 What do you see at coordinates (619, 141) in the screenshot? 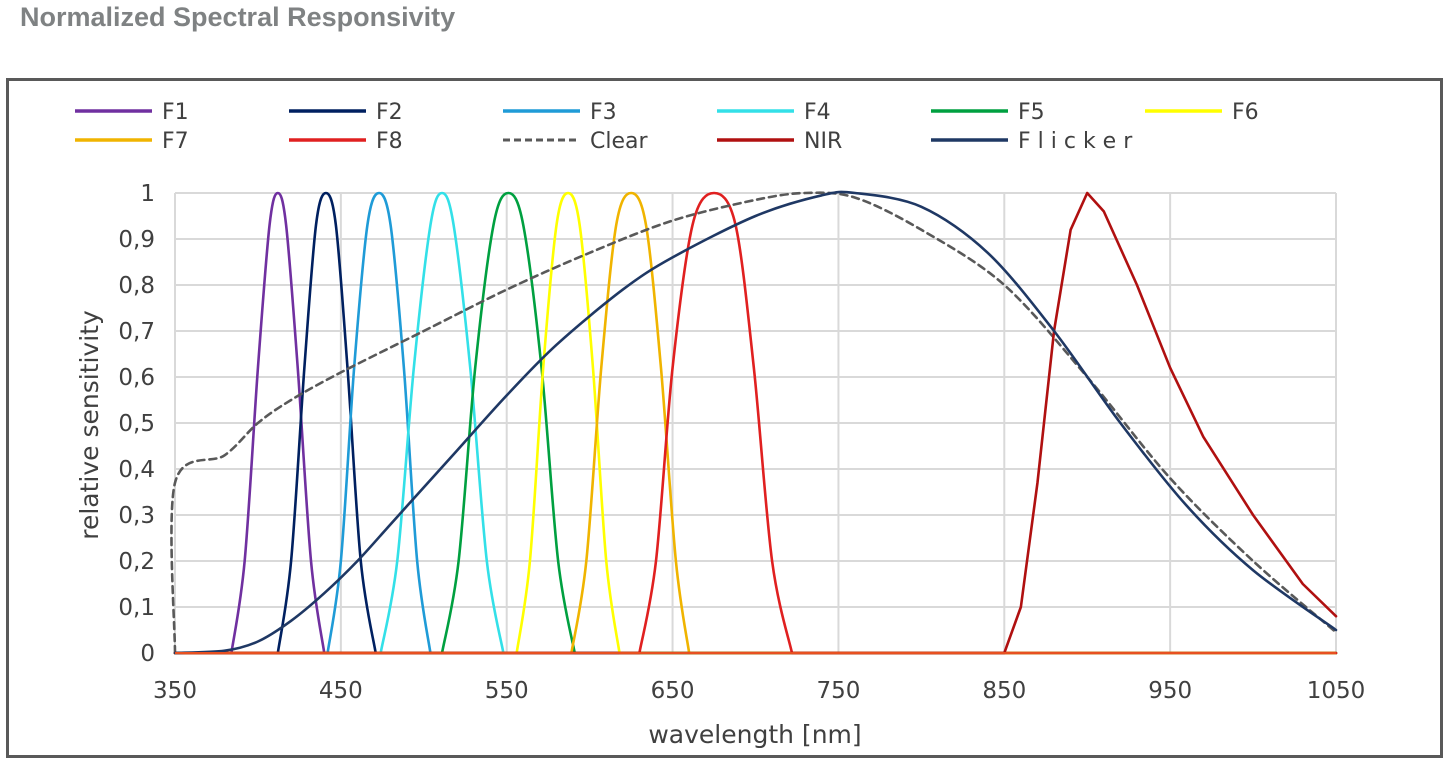
I see `legend-label-8: Clear` at bounding box center [619, 141].